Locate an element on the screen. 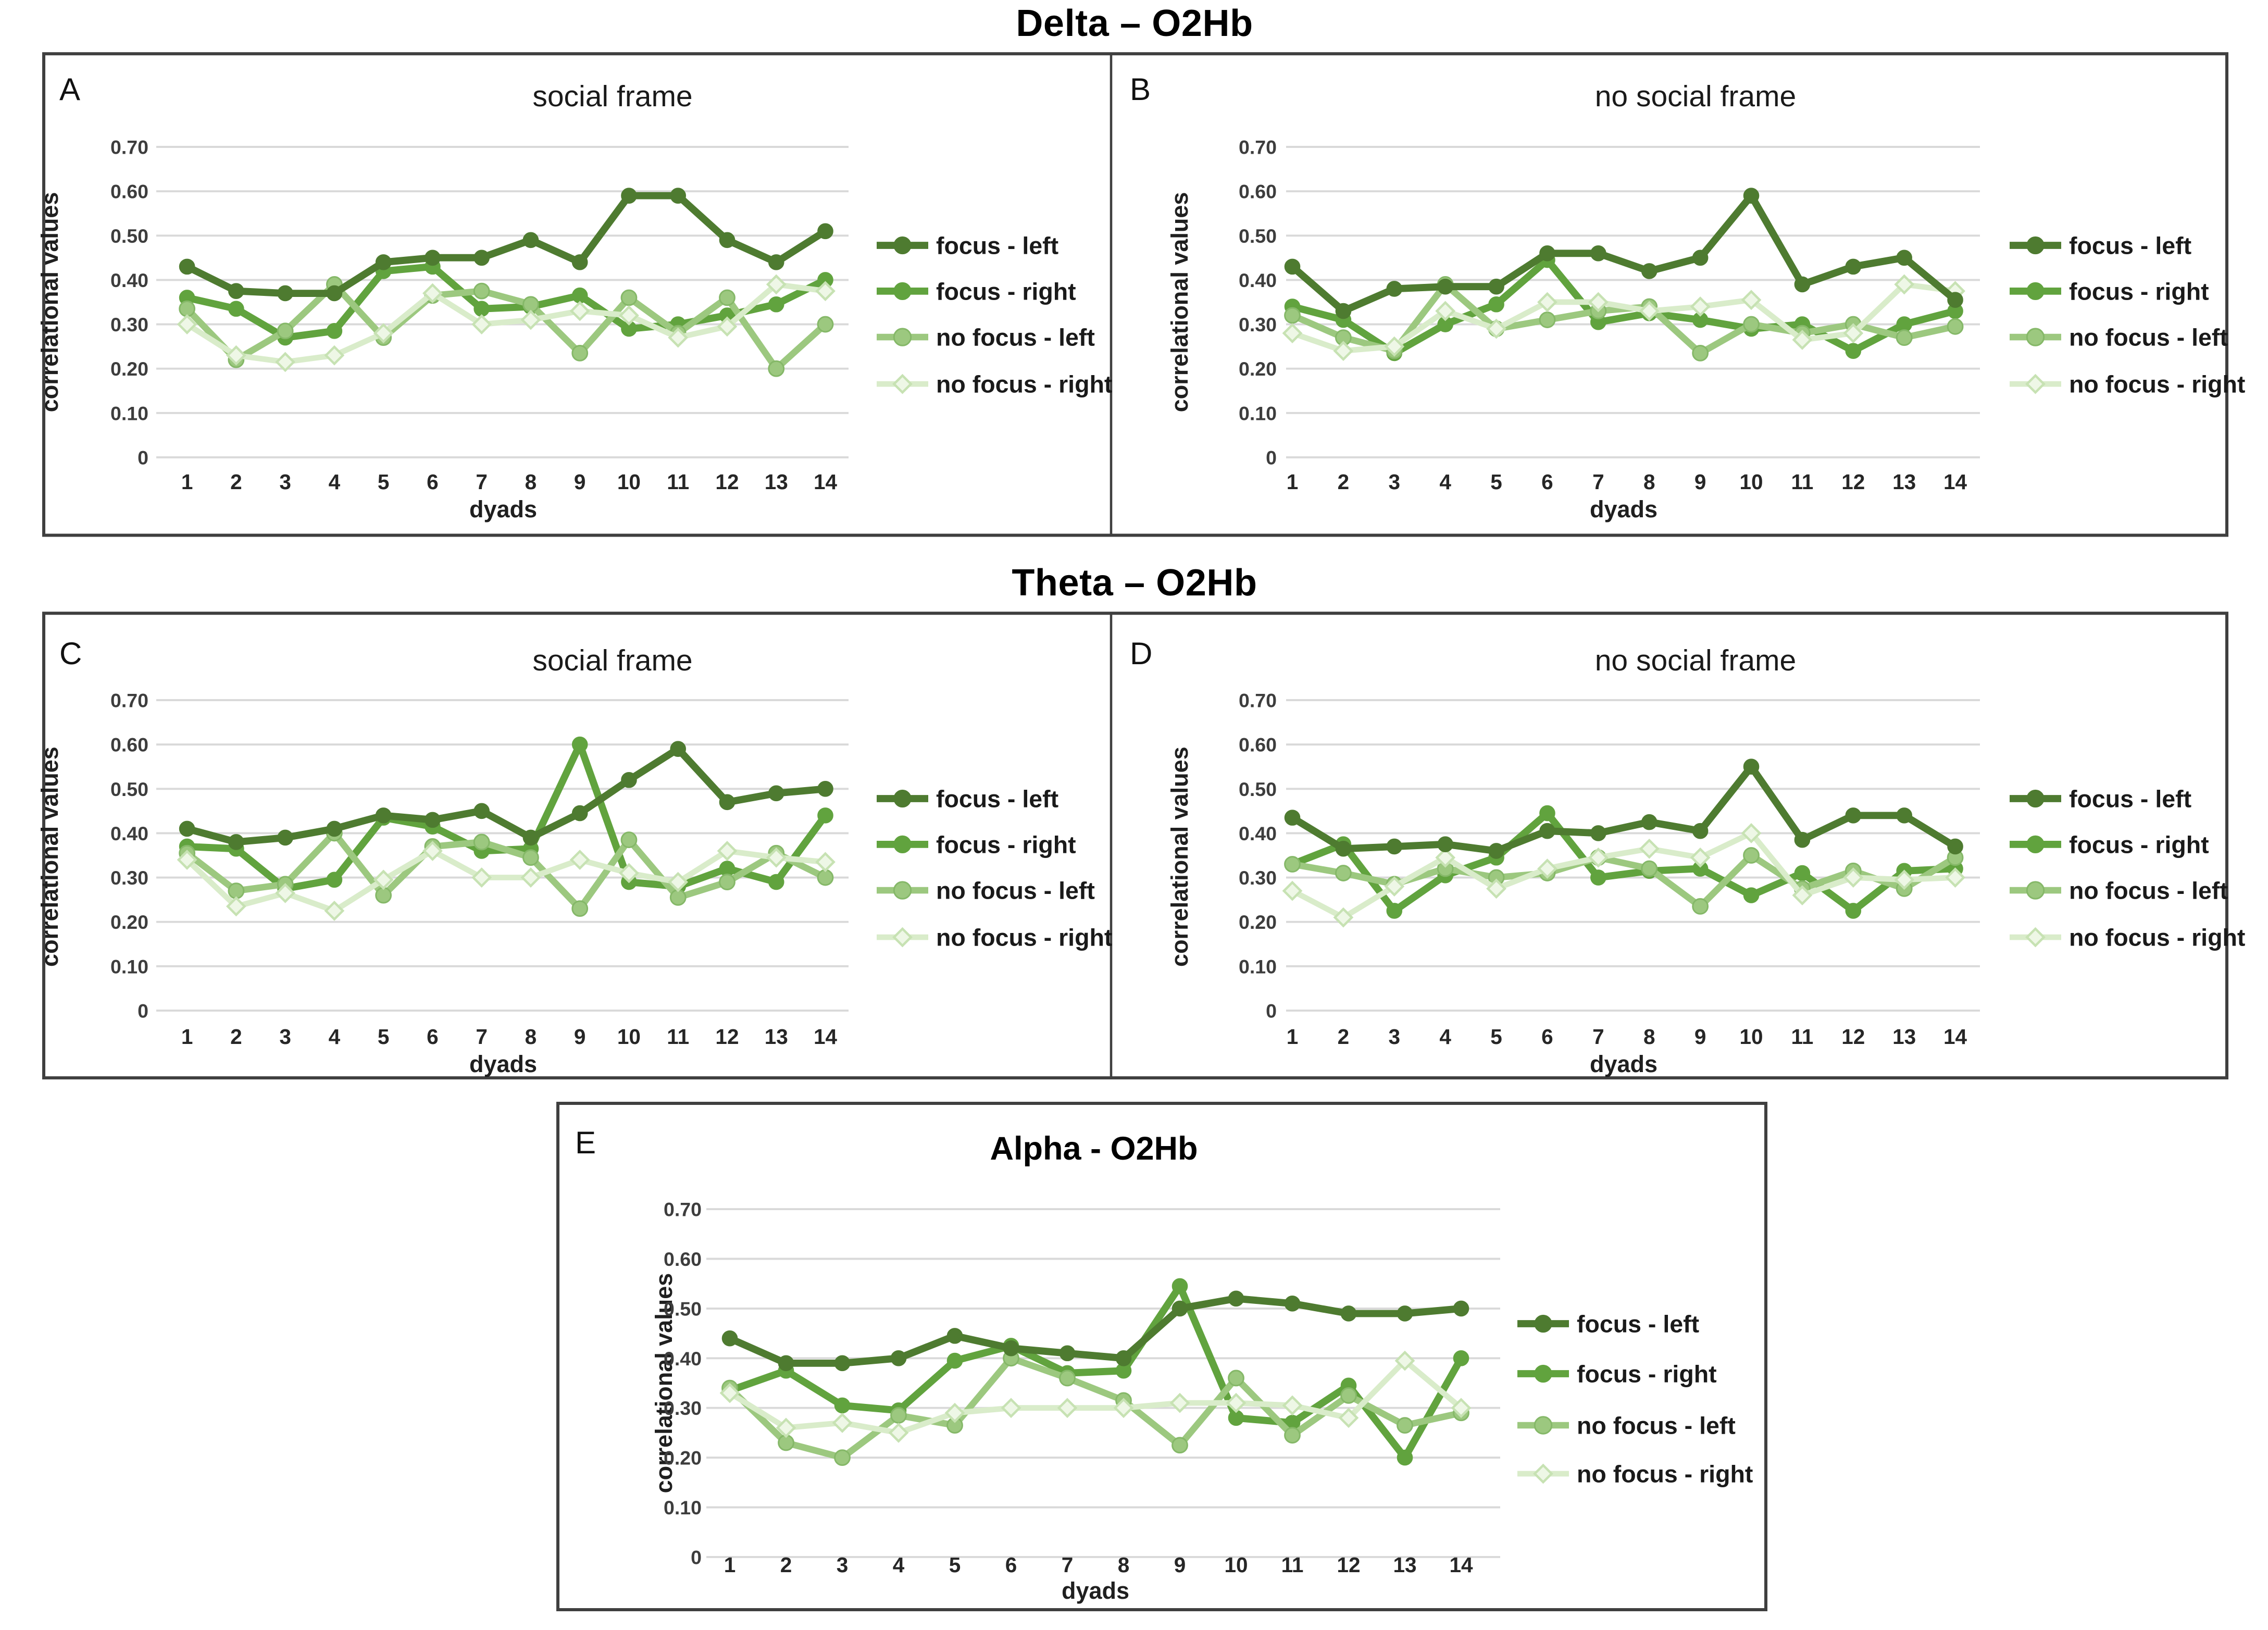 The image size is (2268, 1630). y-tick-label: 0.20 is located at coordinates (683, 1458).